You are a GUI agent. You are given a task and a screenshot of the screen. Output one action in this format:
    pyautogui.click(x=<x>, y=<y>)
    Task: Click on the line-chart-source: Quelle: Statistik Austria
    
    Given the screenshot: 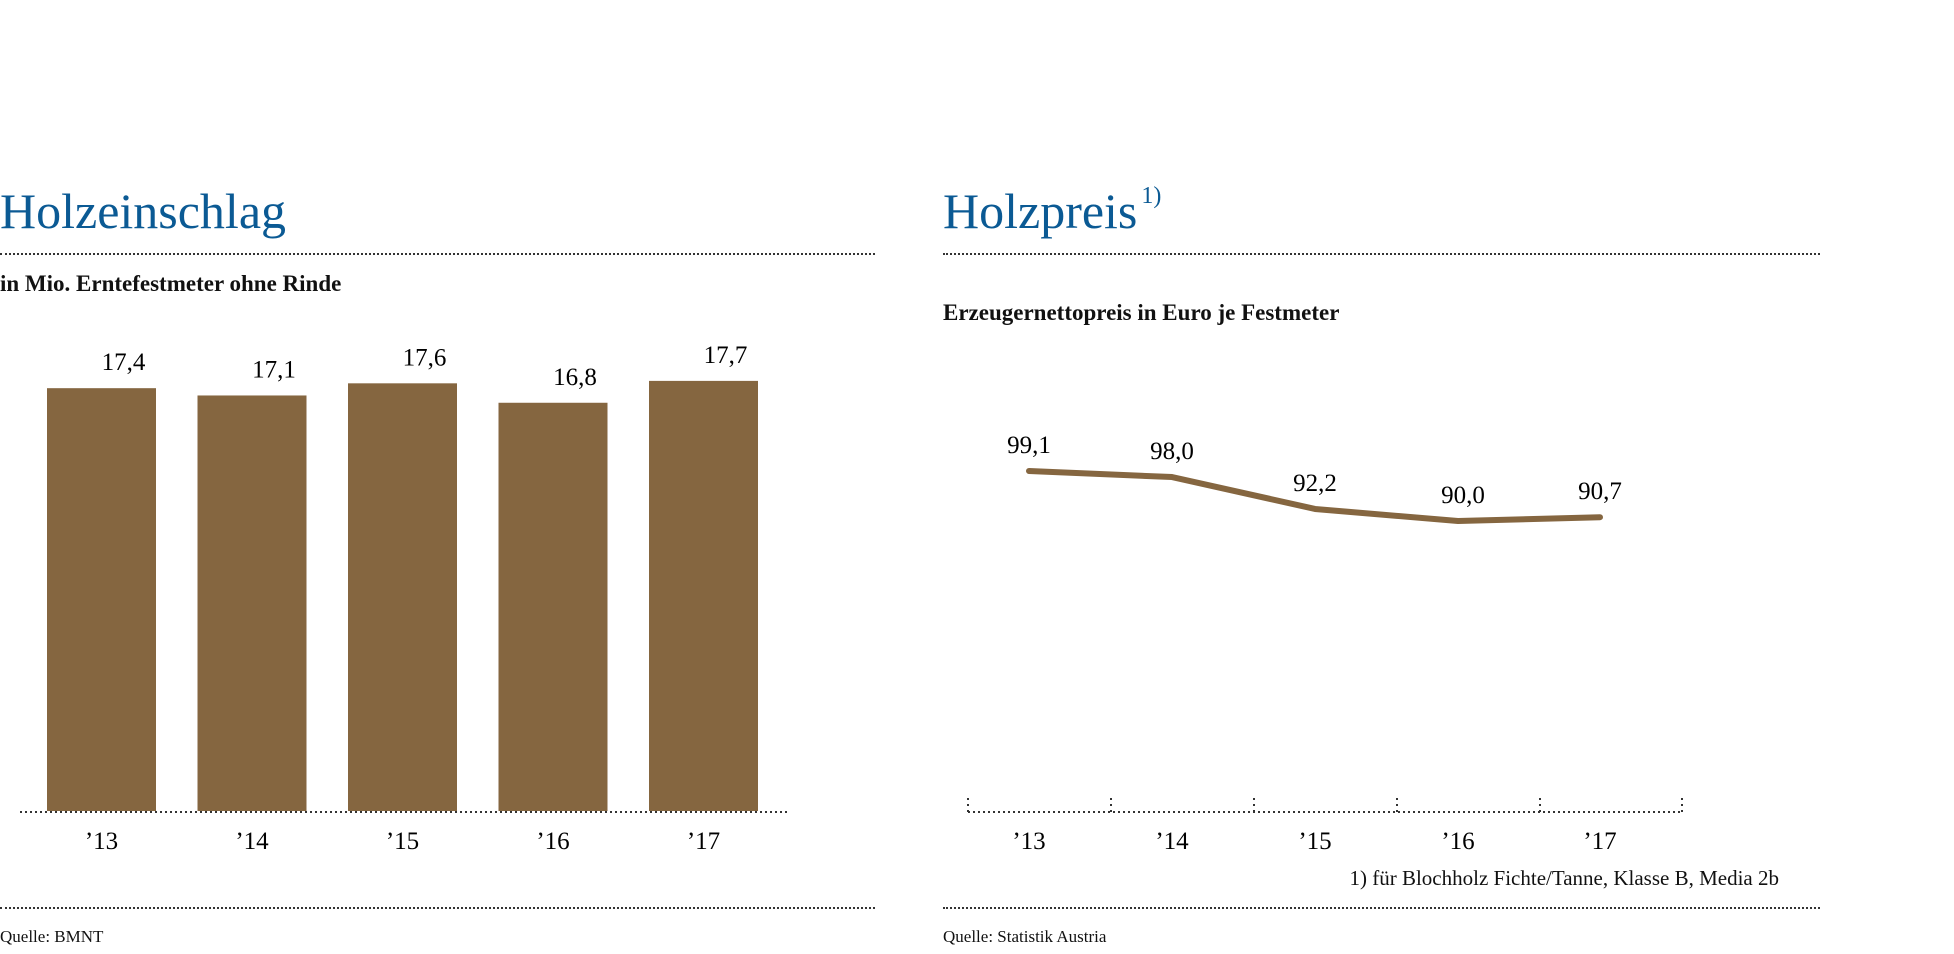 What is the action you would take?
    pyautogui.click(x=1025, y=936)
    